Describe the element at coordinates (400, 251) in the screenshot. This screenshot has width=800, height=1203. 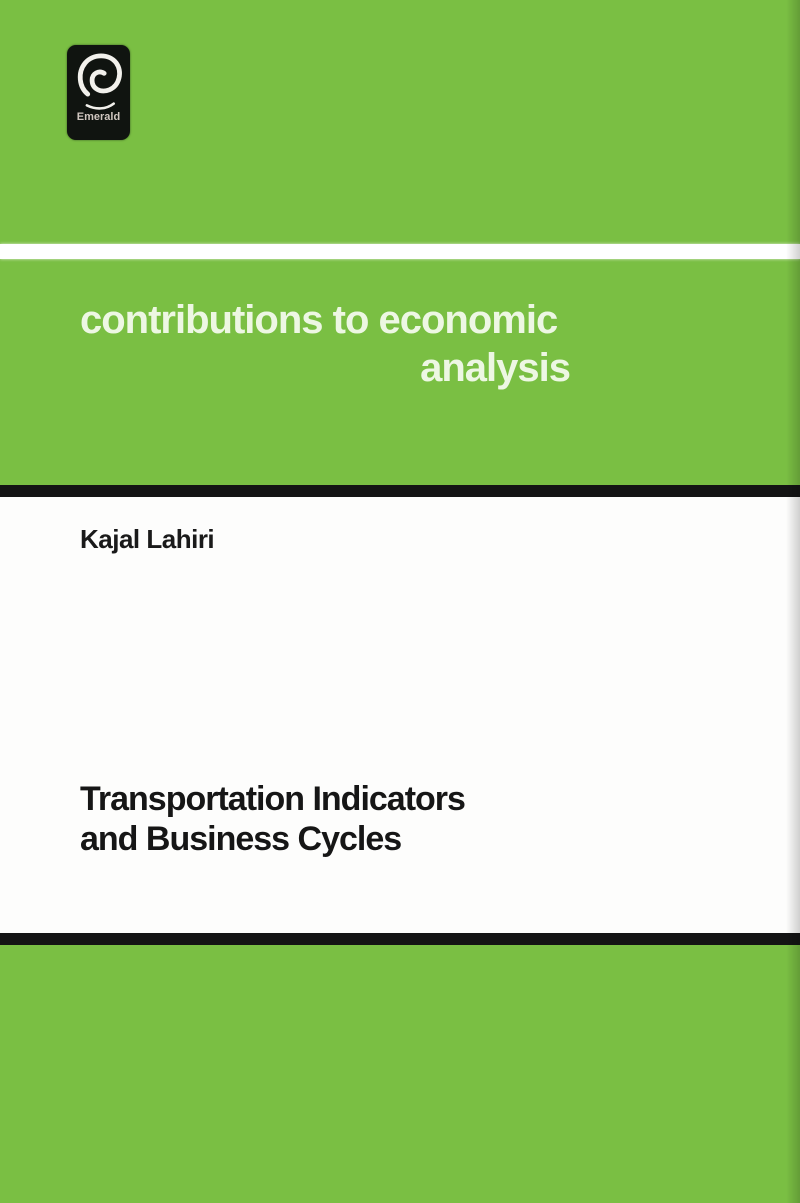
I see `white-divider-band` at that location.